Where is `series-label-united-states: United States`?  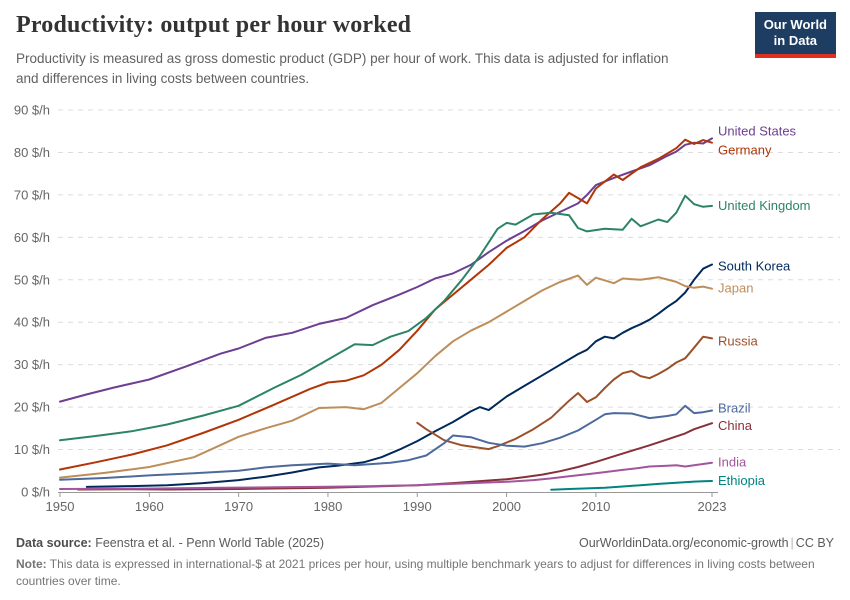 series-label-united-states: United States is located at coordinates (757, 130).